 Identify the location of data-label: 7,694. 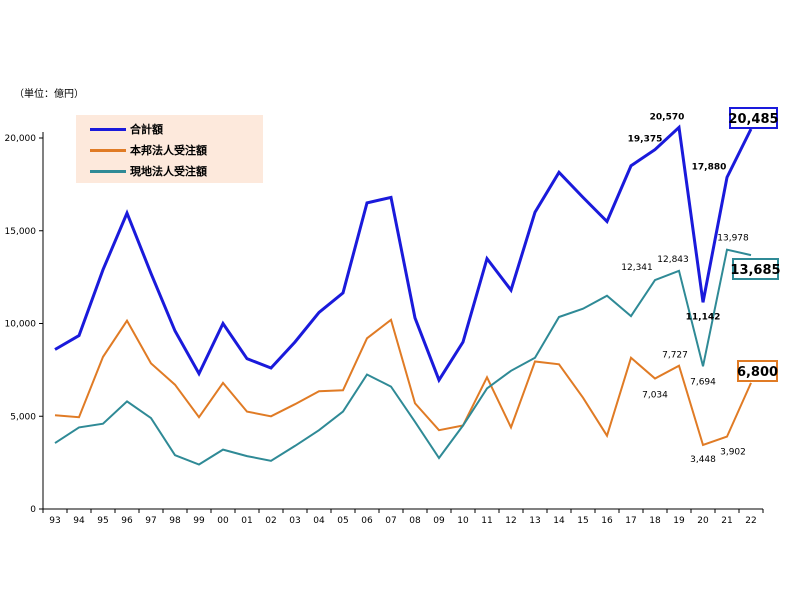
(703, 382).